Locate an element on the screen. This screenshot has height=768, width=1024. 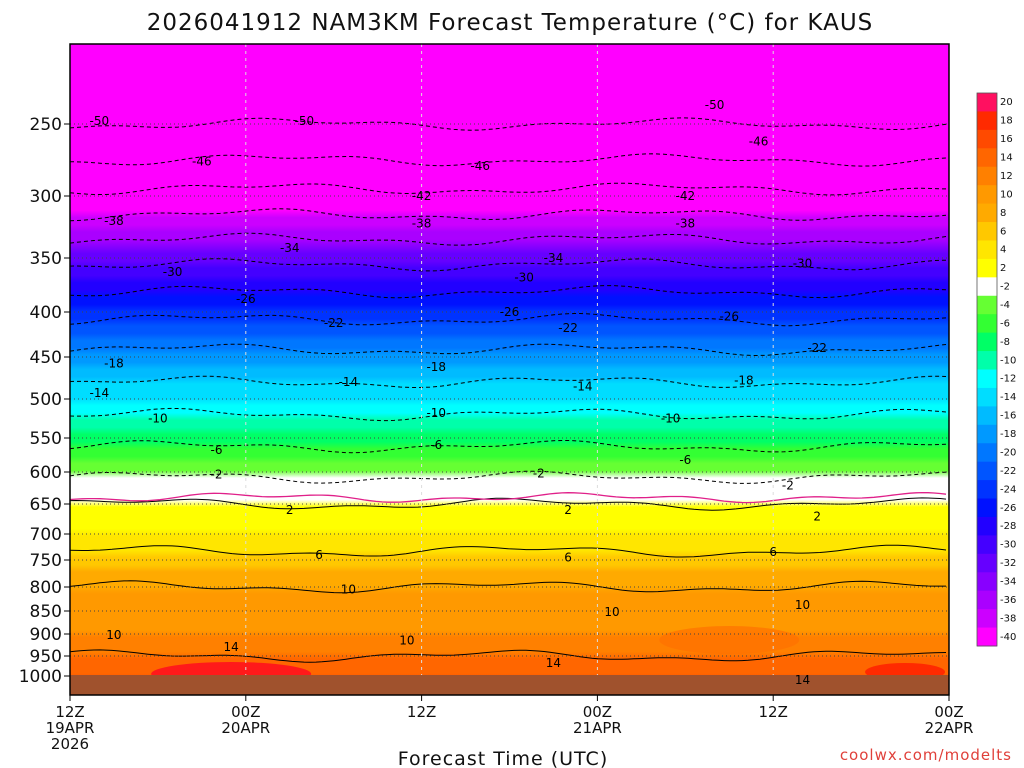
y-tick-label: 750 is located at coordinates (46, 561).